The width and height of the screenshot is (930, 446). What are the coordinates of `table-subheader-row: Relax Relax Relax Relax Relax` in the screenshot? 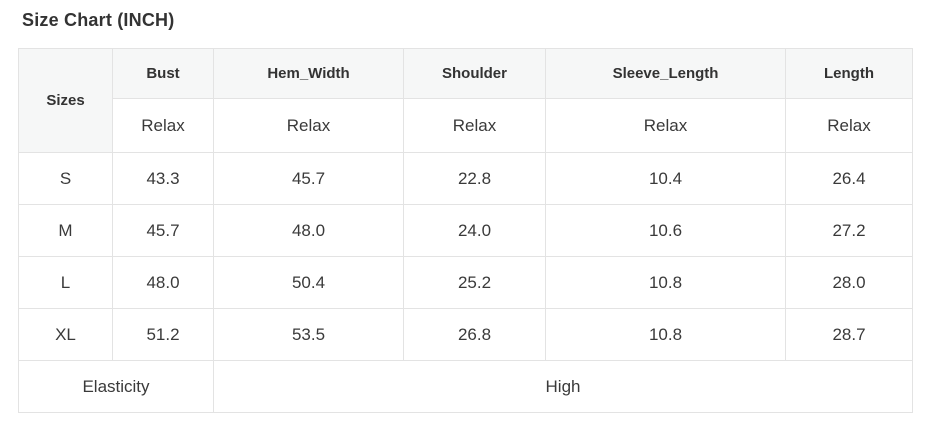 It's located at (466, 125).